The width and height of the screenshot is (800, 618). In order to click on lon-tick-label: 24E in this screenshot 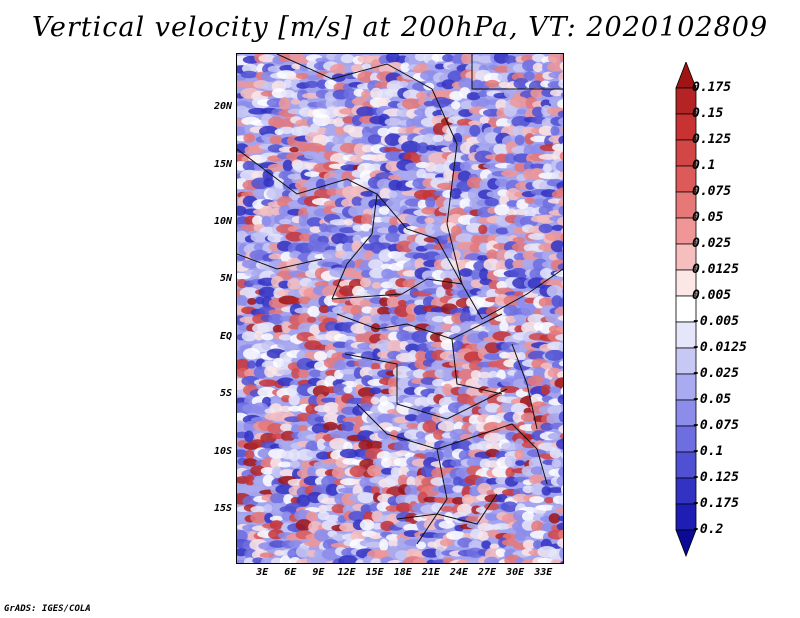, I will do `click(458, 572)`.